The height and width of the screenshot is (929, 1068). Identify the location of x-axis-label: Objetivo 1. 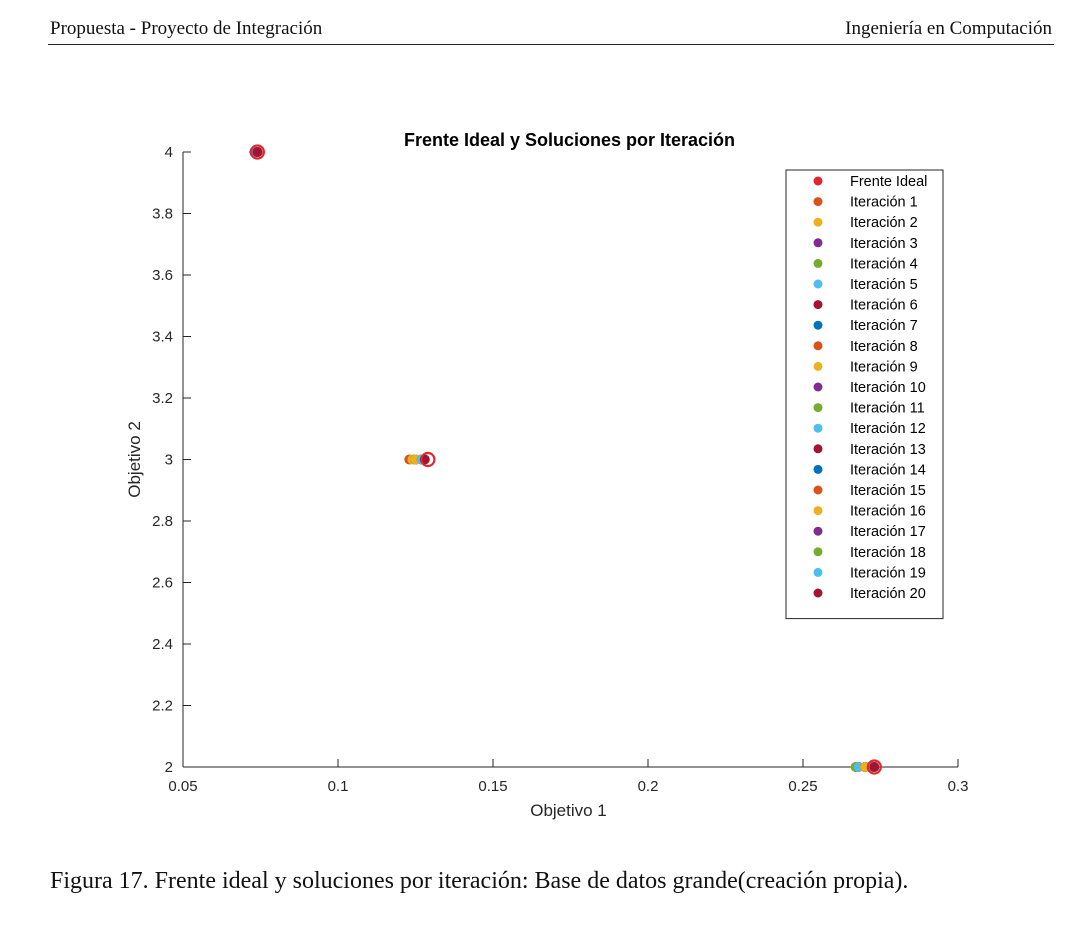
(568, 810).